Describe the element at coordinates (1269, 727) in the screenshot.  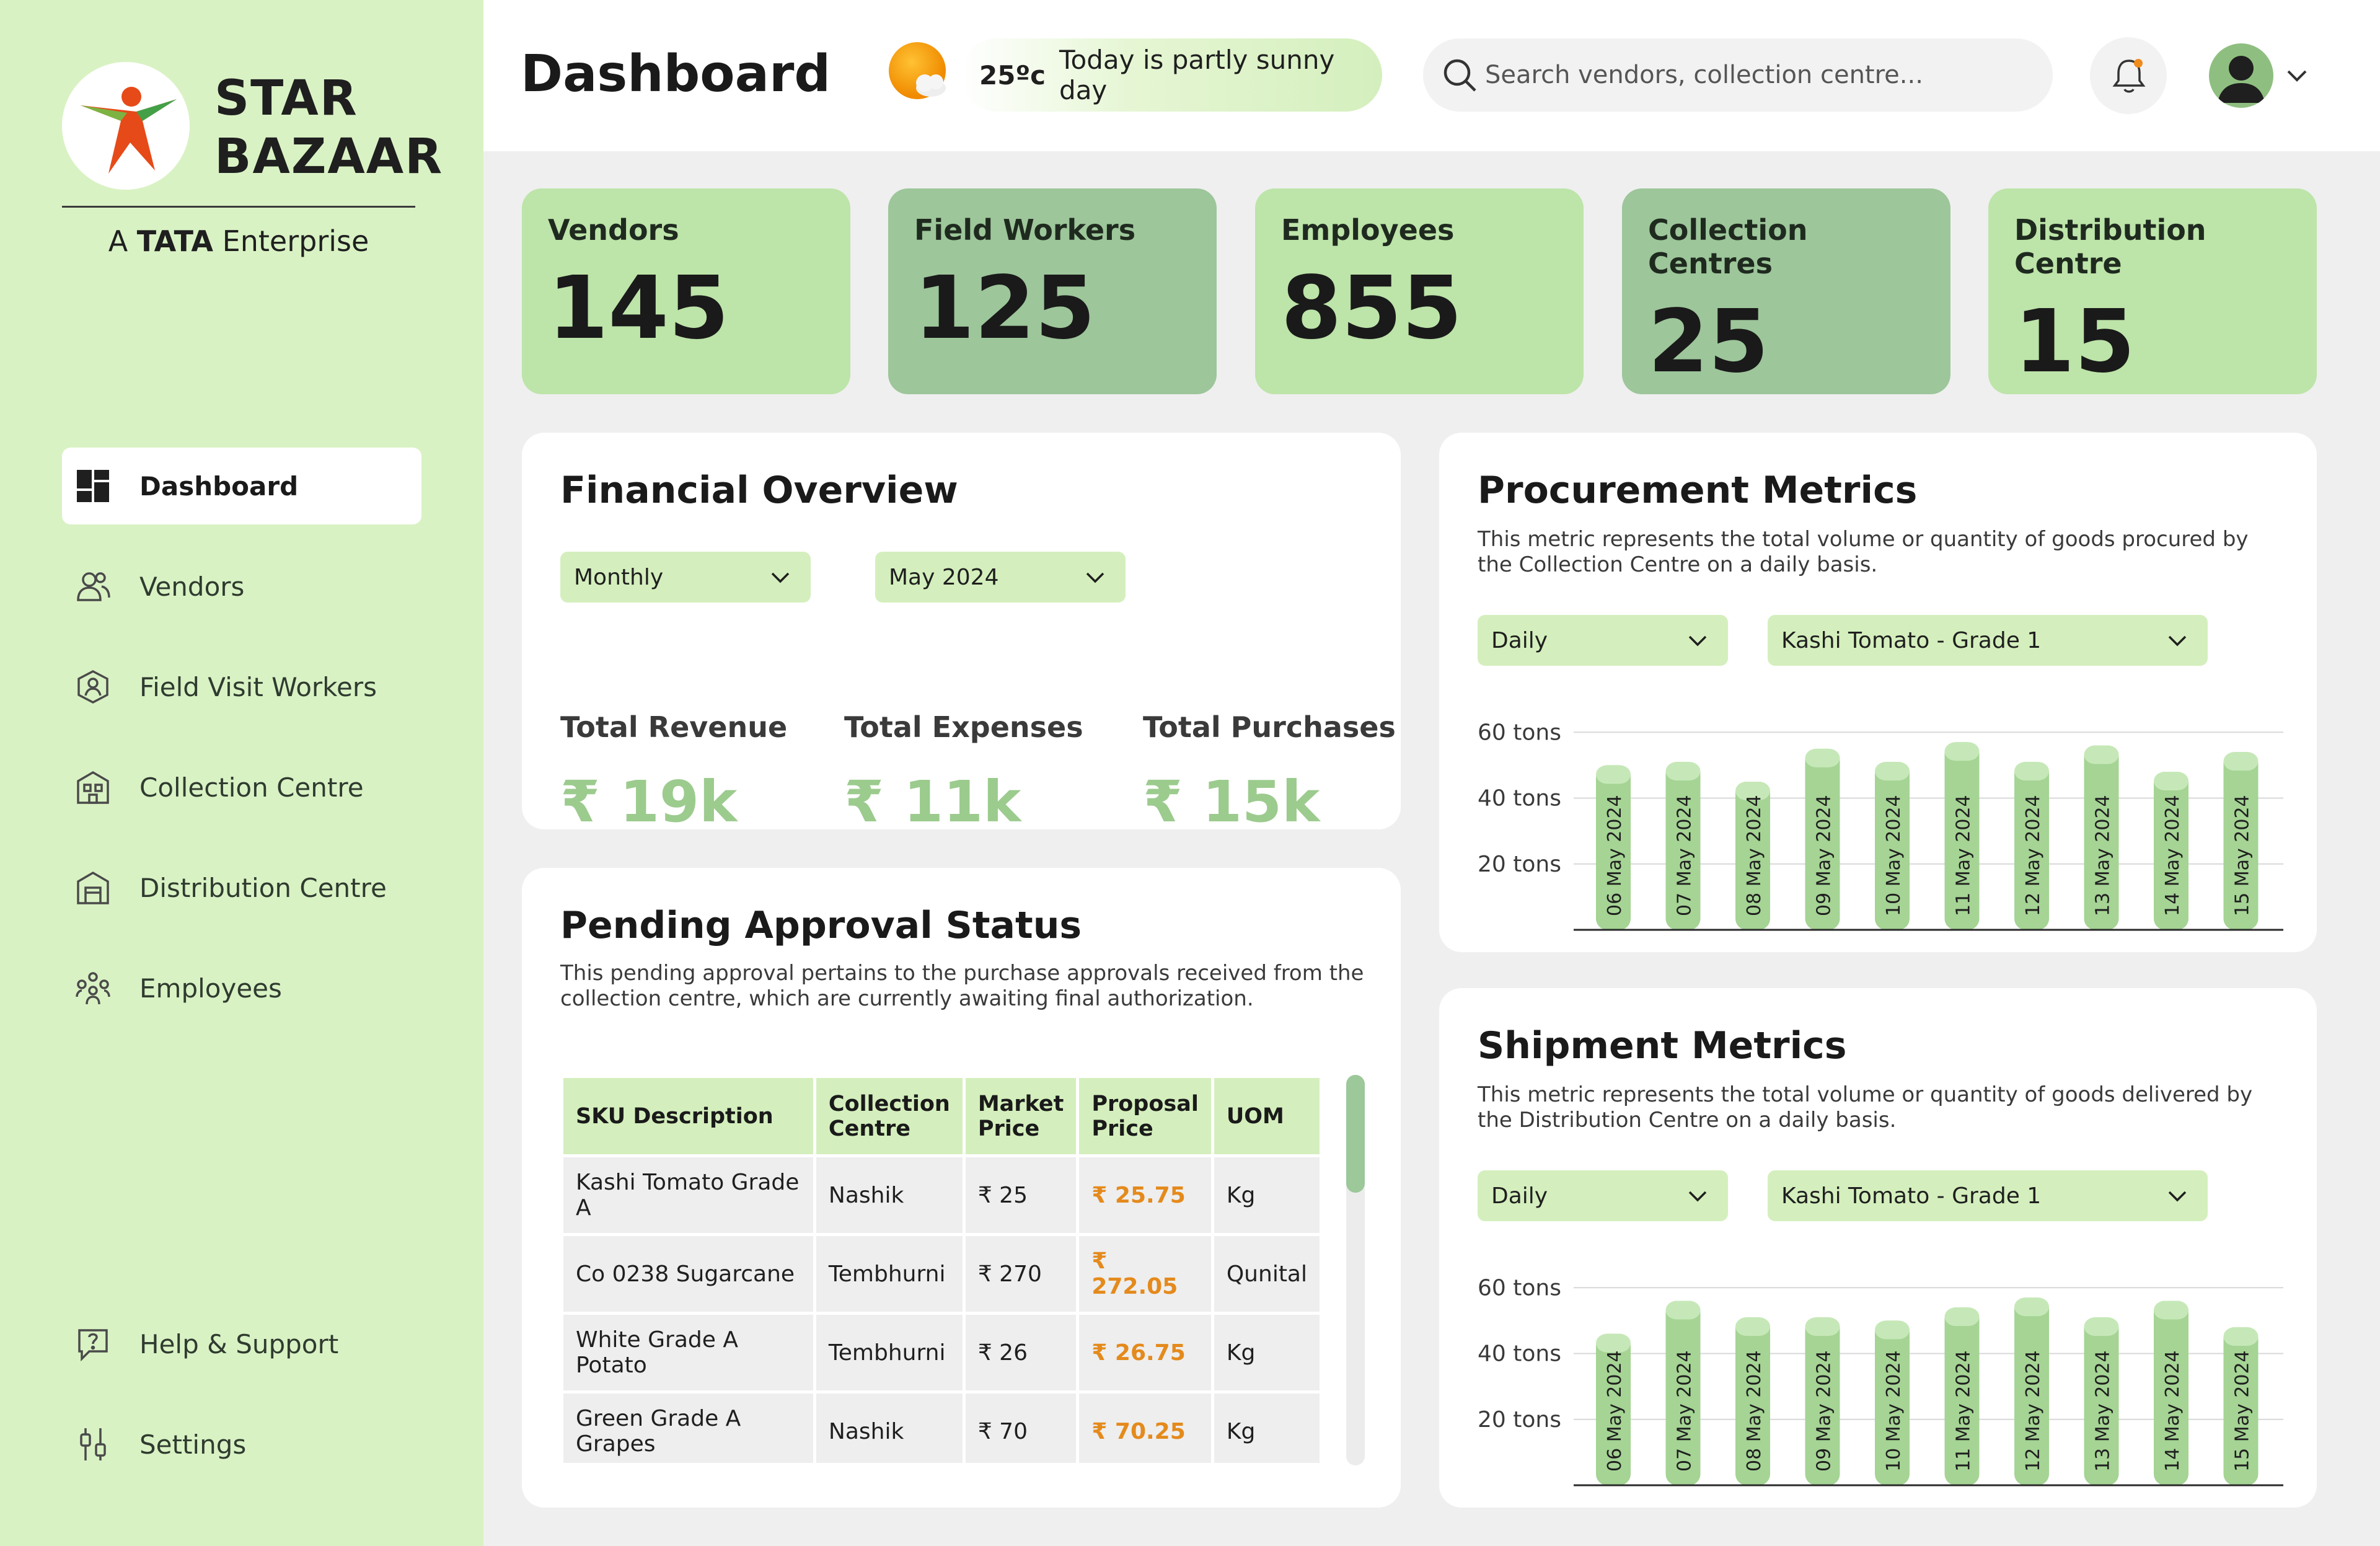
I see `metric-label: Total Purchases` at that location.